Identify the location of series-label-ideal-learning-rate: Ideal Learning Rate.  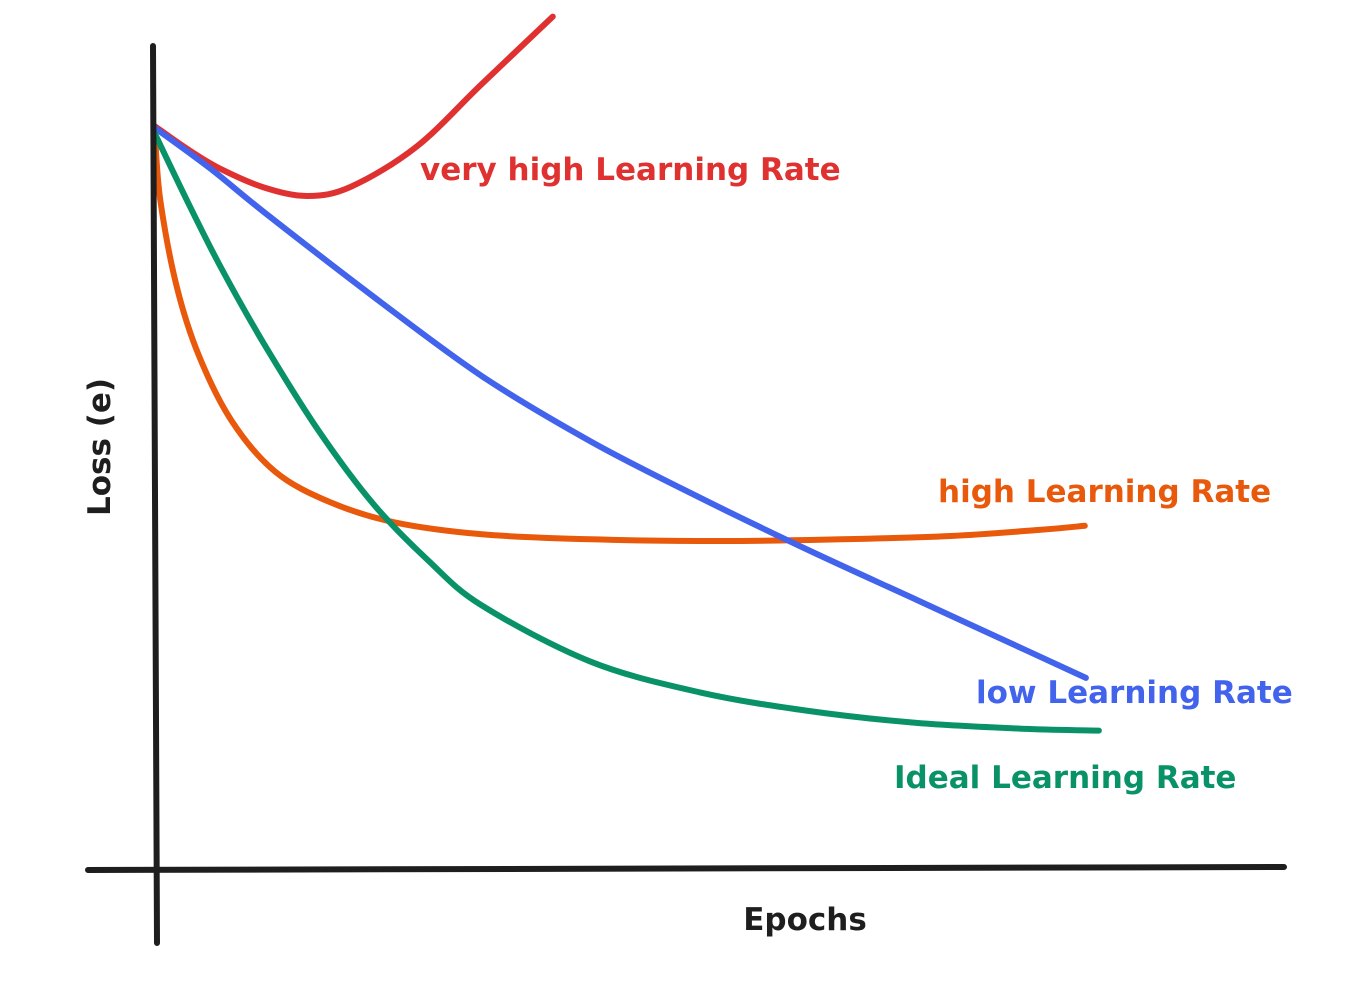
(1065, 778).